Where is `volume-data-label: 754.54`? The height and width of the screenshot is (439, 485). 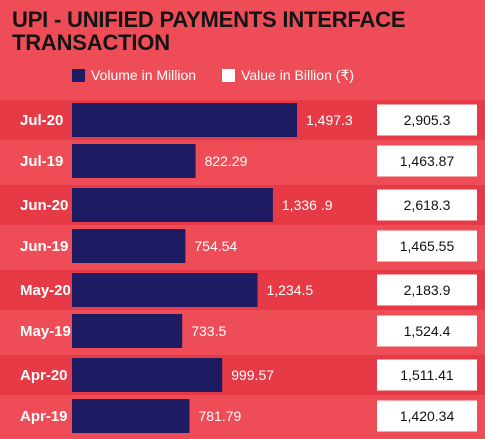 volume-data-label: 754.54 is located at coordinates (215, 246).